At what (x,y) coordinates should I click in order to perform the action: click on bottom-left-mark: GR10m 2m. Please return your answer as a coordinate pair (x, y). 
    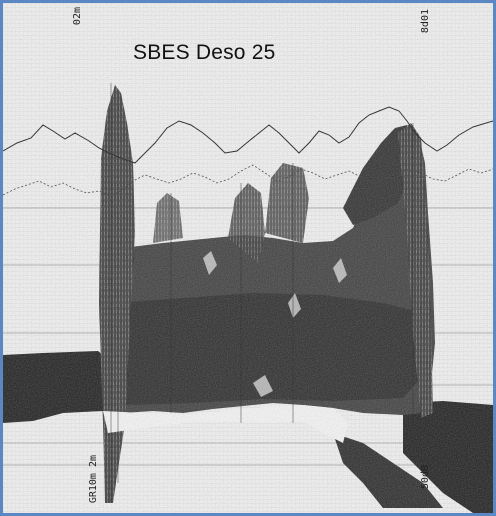
    Looking at the image, I should click on (93, 479).